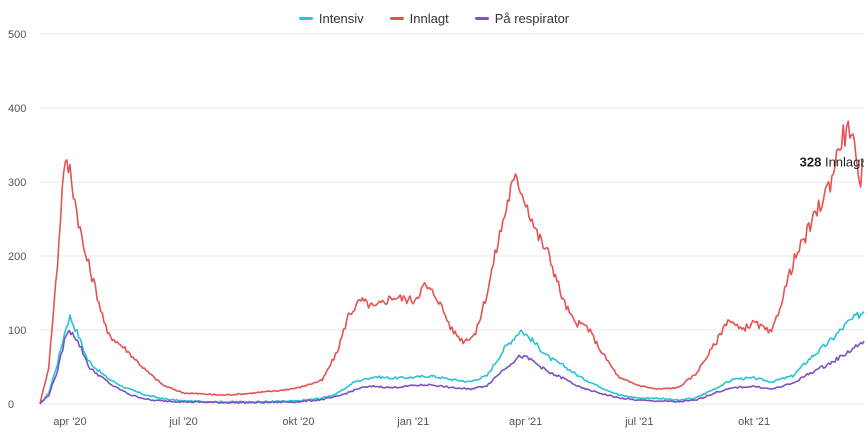  I want to click on y-tick-label-300: 300, so click(17, 183).